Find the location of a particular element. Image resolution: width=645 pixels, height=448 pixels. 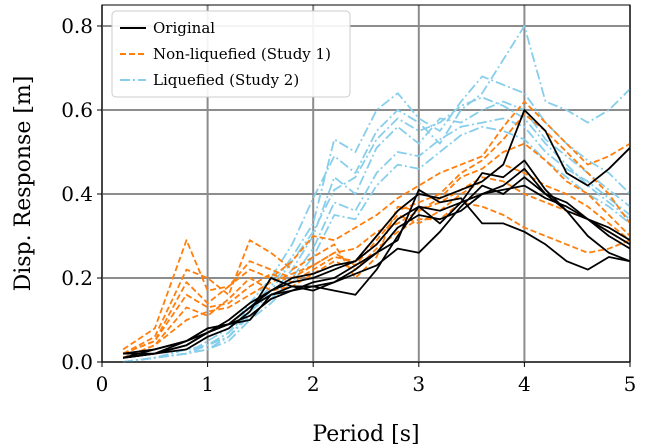

y-tick-label: 0.8 is located at coordinates (77, 26).